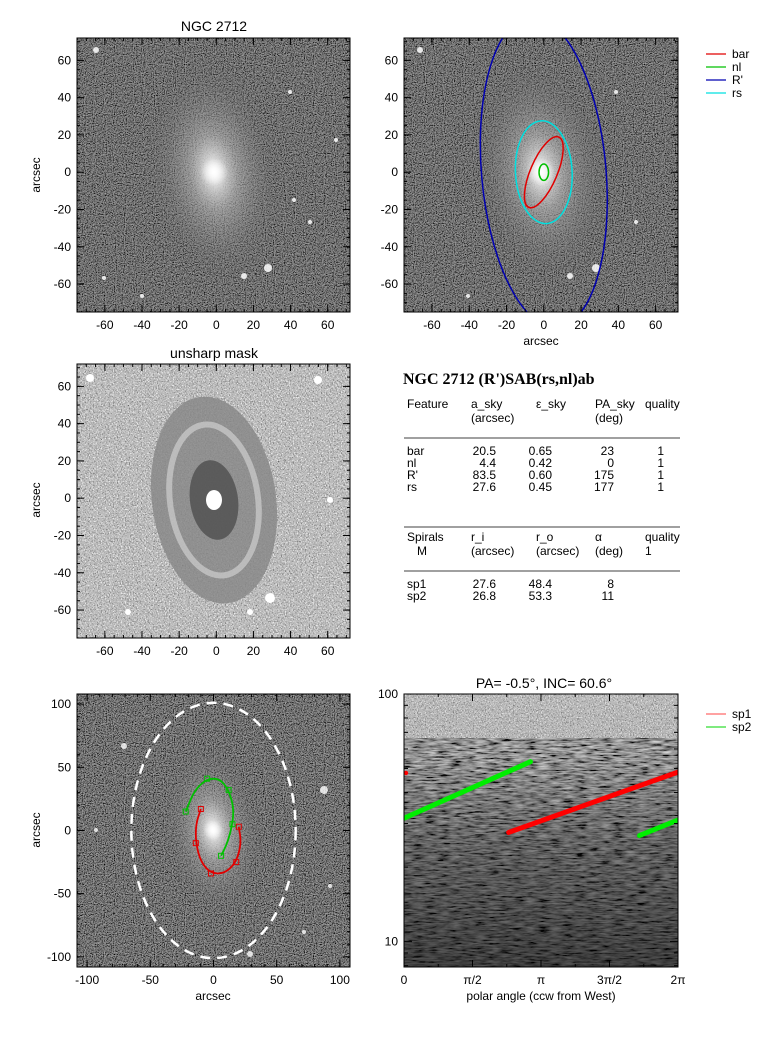 This screenshot has width=779, height=1039. What do you see at coordinates (485, 584) in the screenshot?
I see `spirals-table-cell: 27.6` at bounding box center [485, 584].